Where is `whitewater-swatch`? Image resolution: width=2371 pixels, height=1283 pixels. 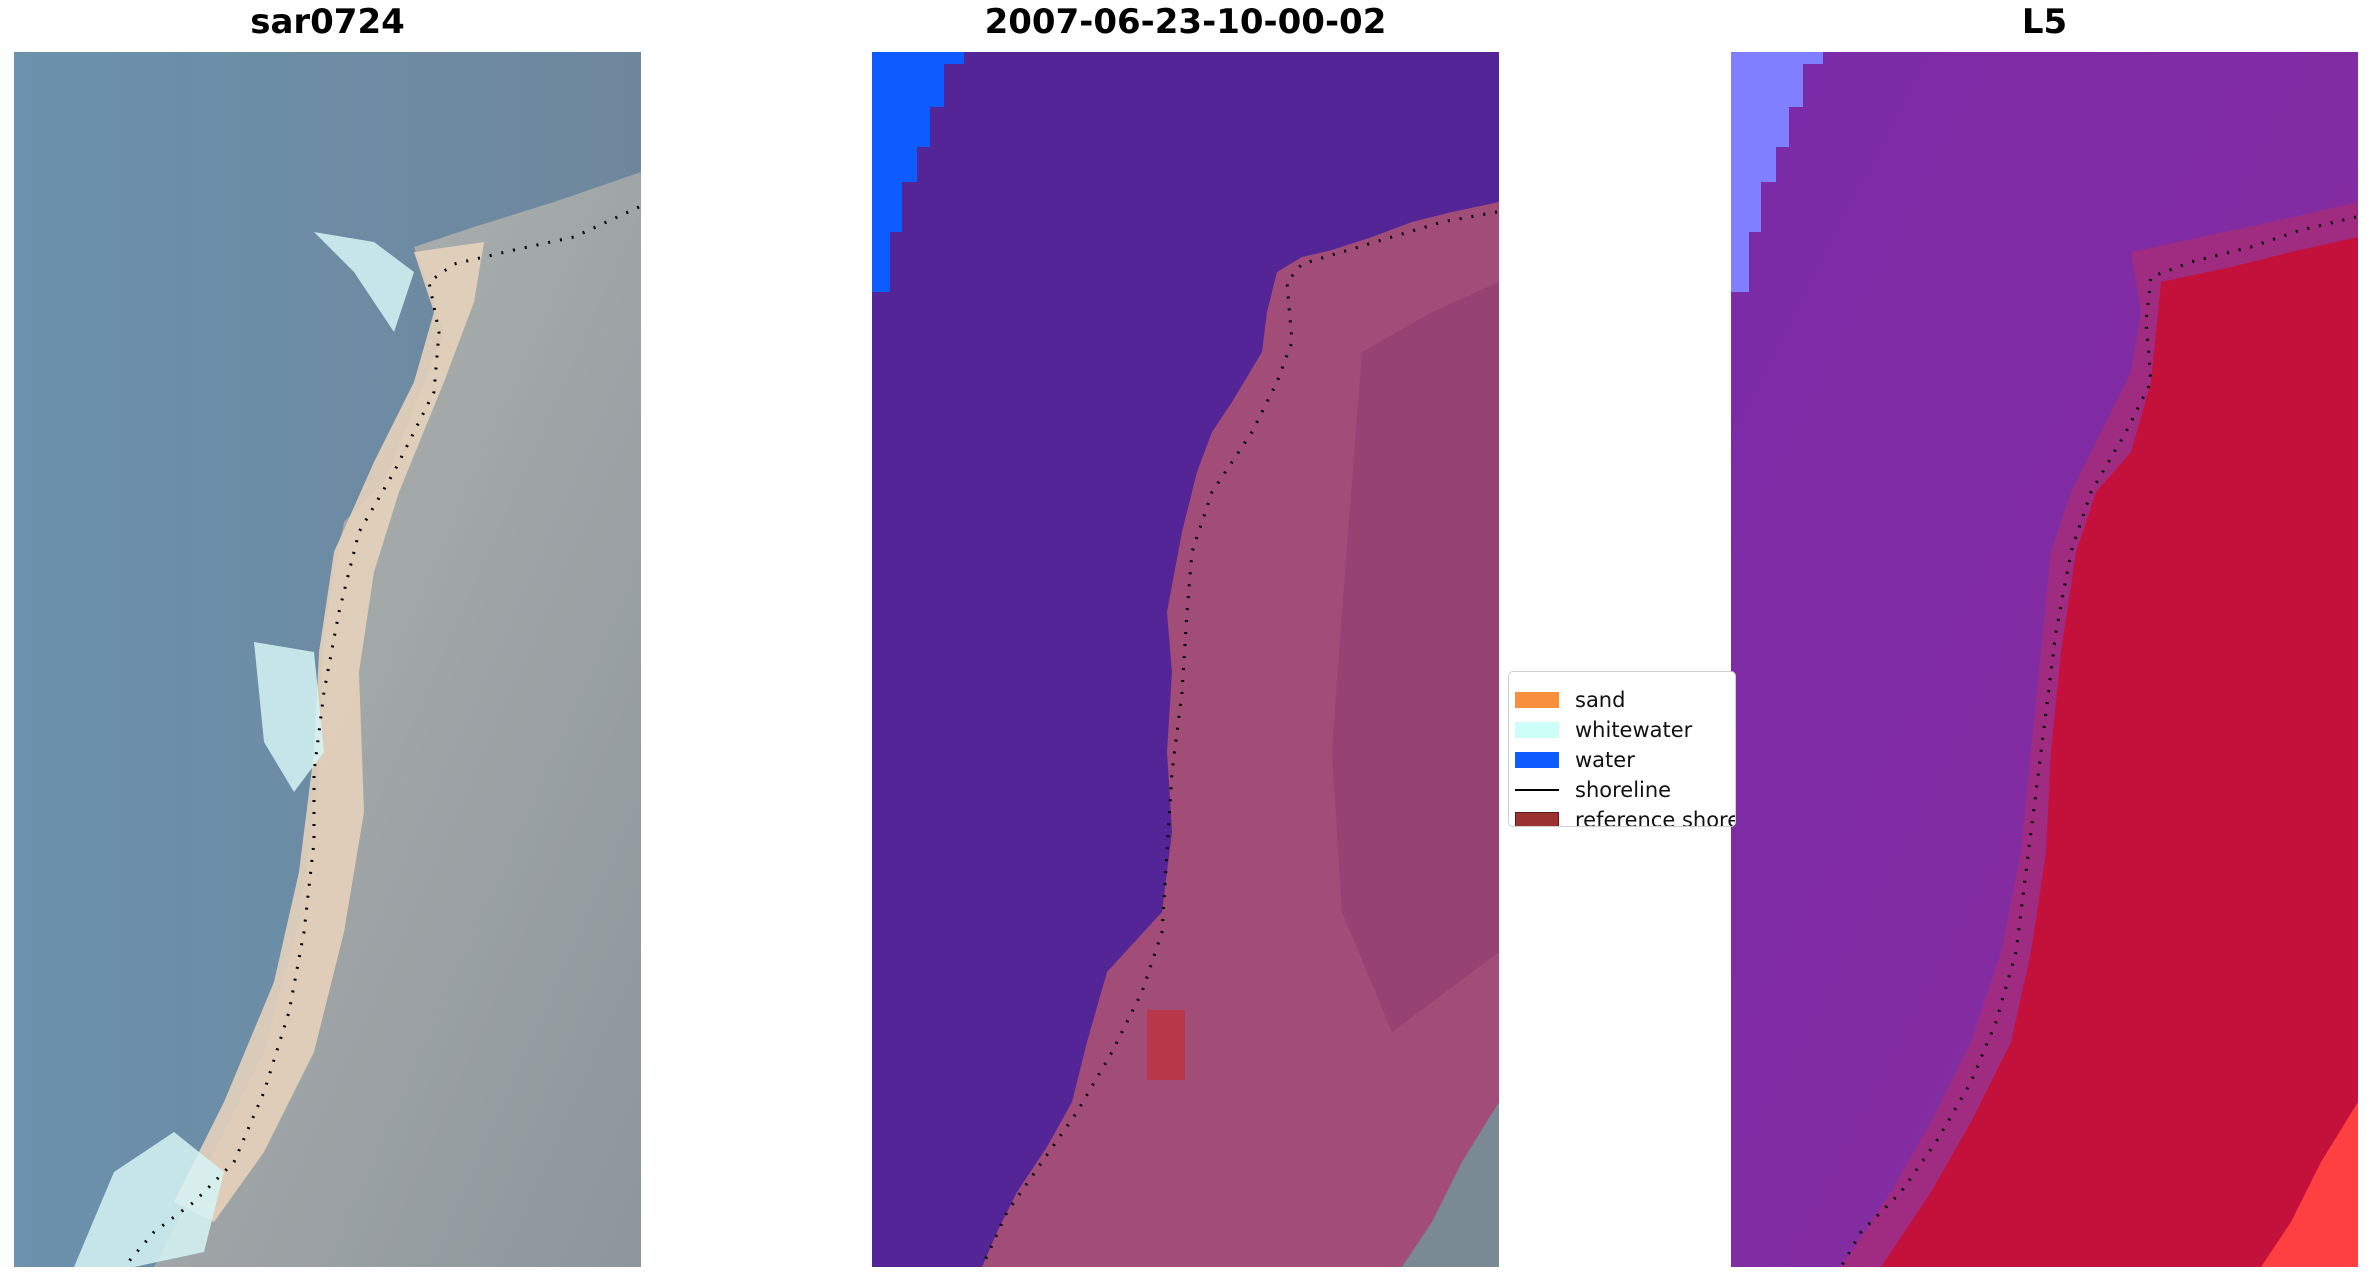
whitewater-swatch is located at coordinates (1537, 730).